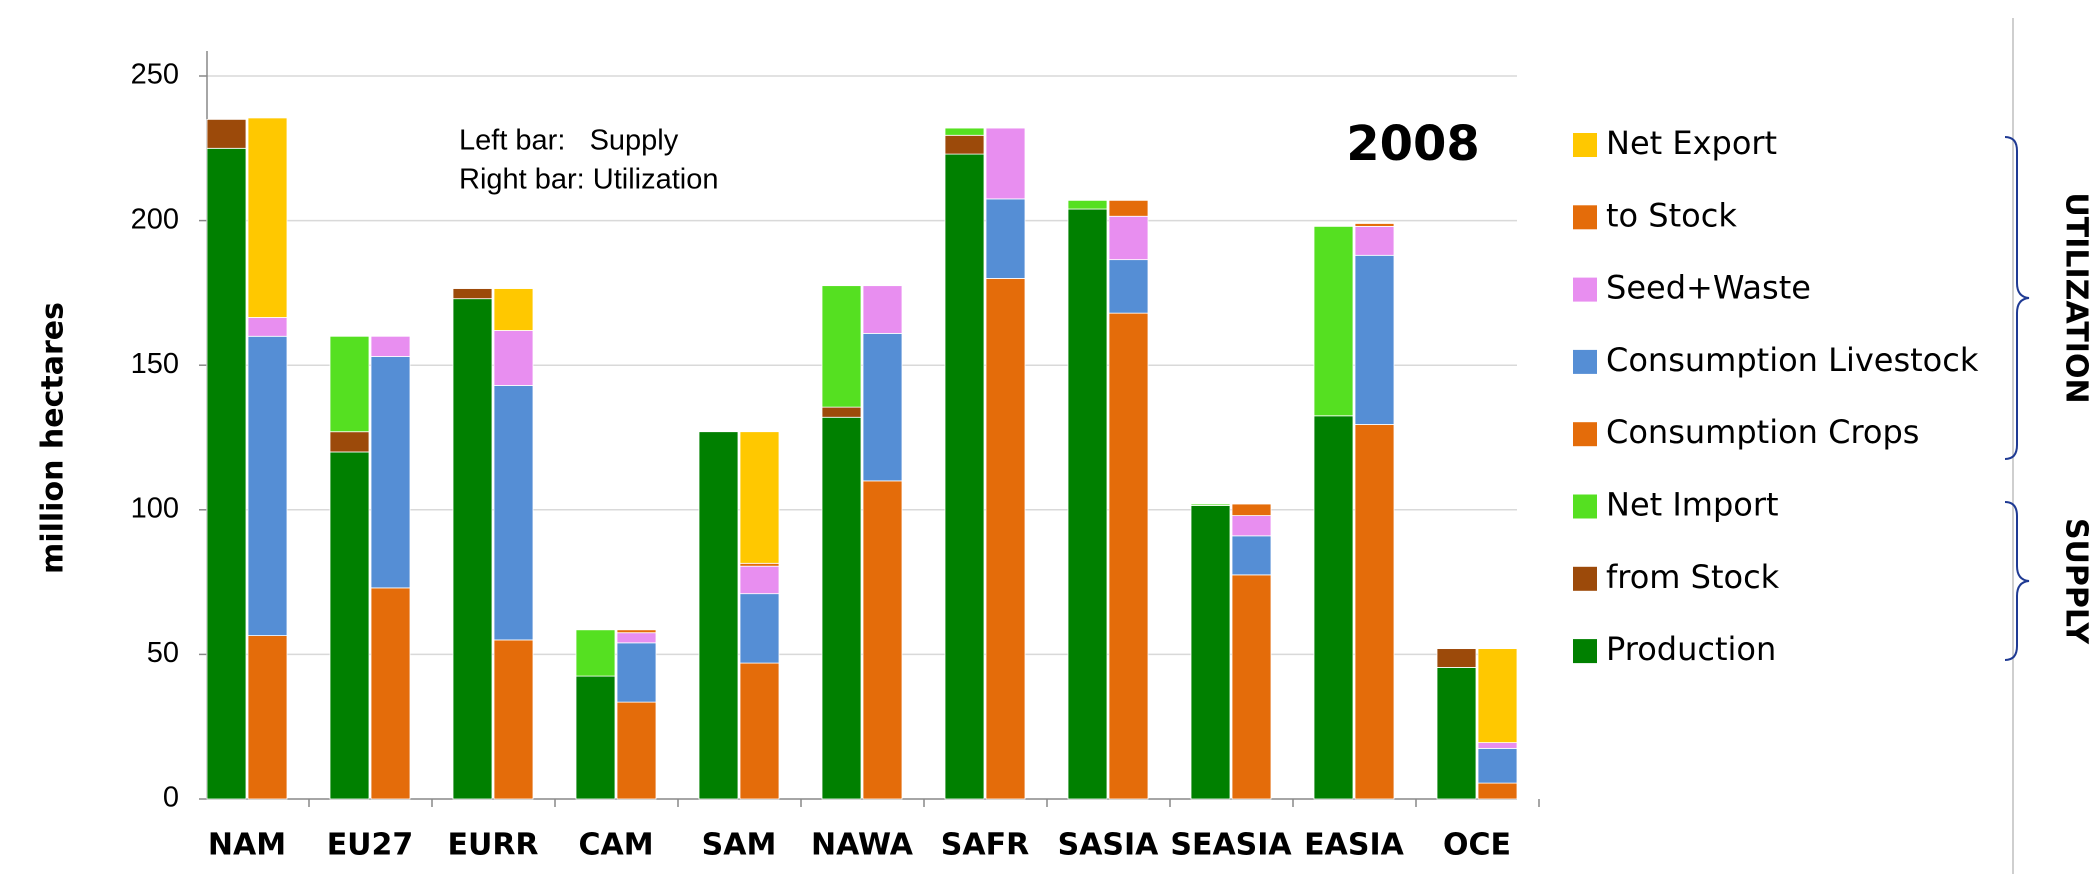  I want to click on note: Left bar: Supply, so click(569, 141).